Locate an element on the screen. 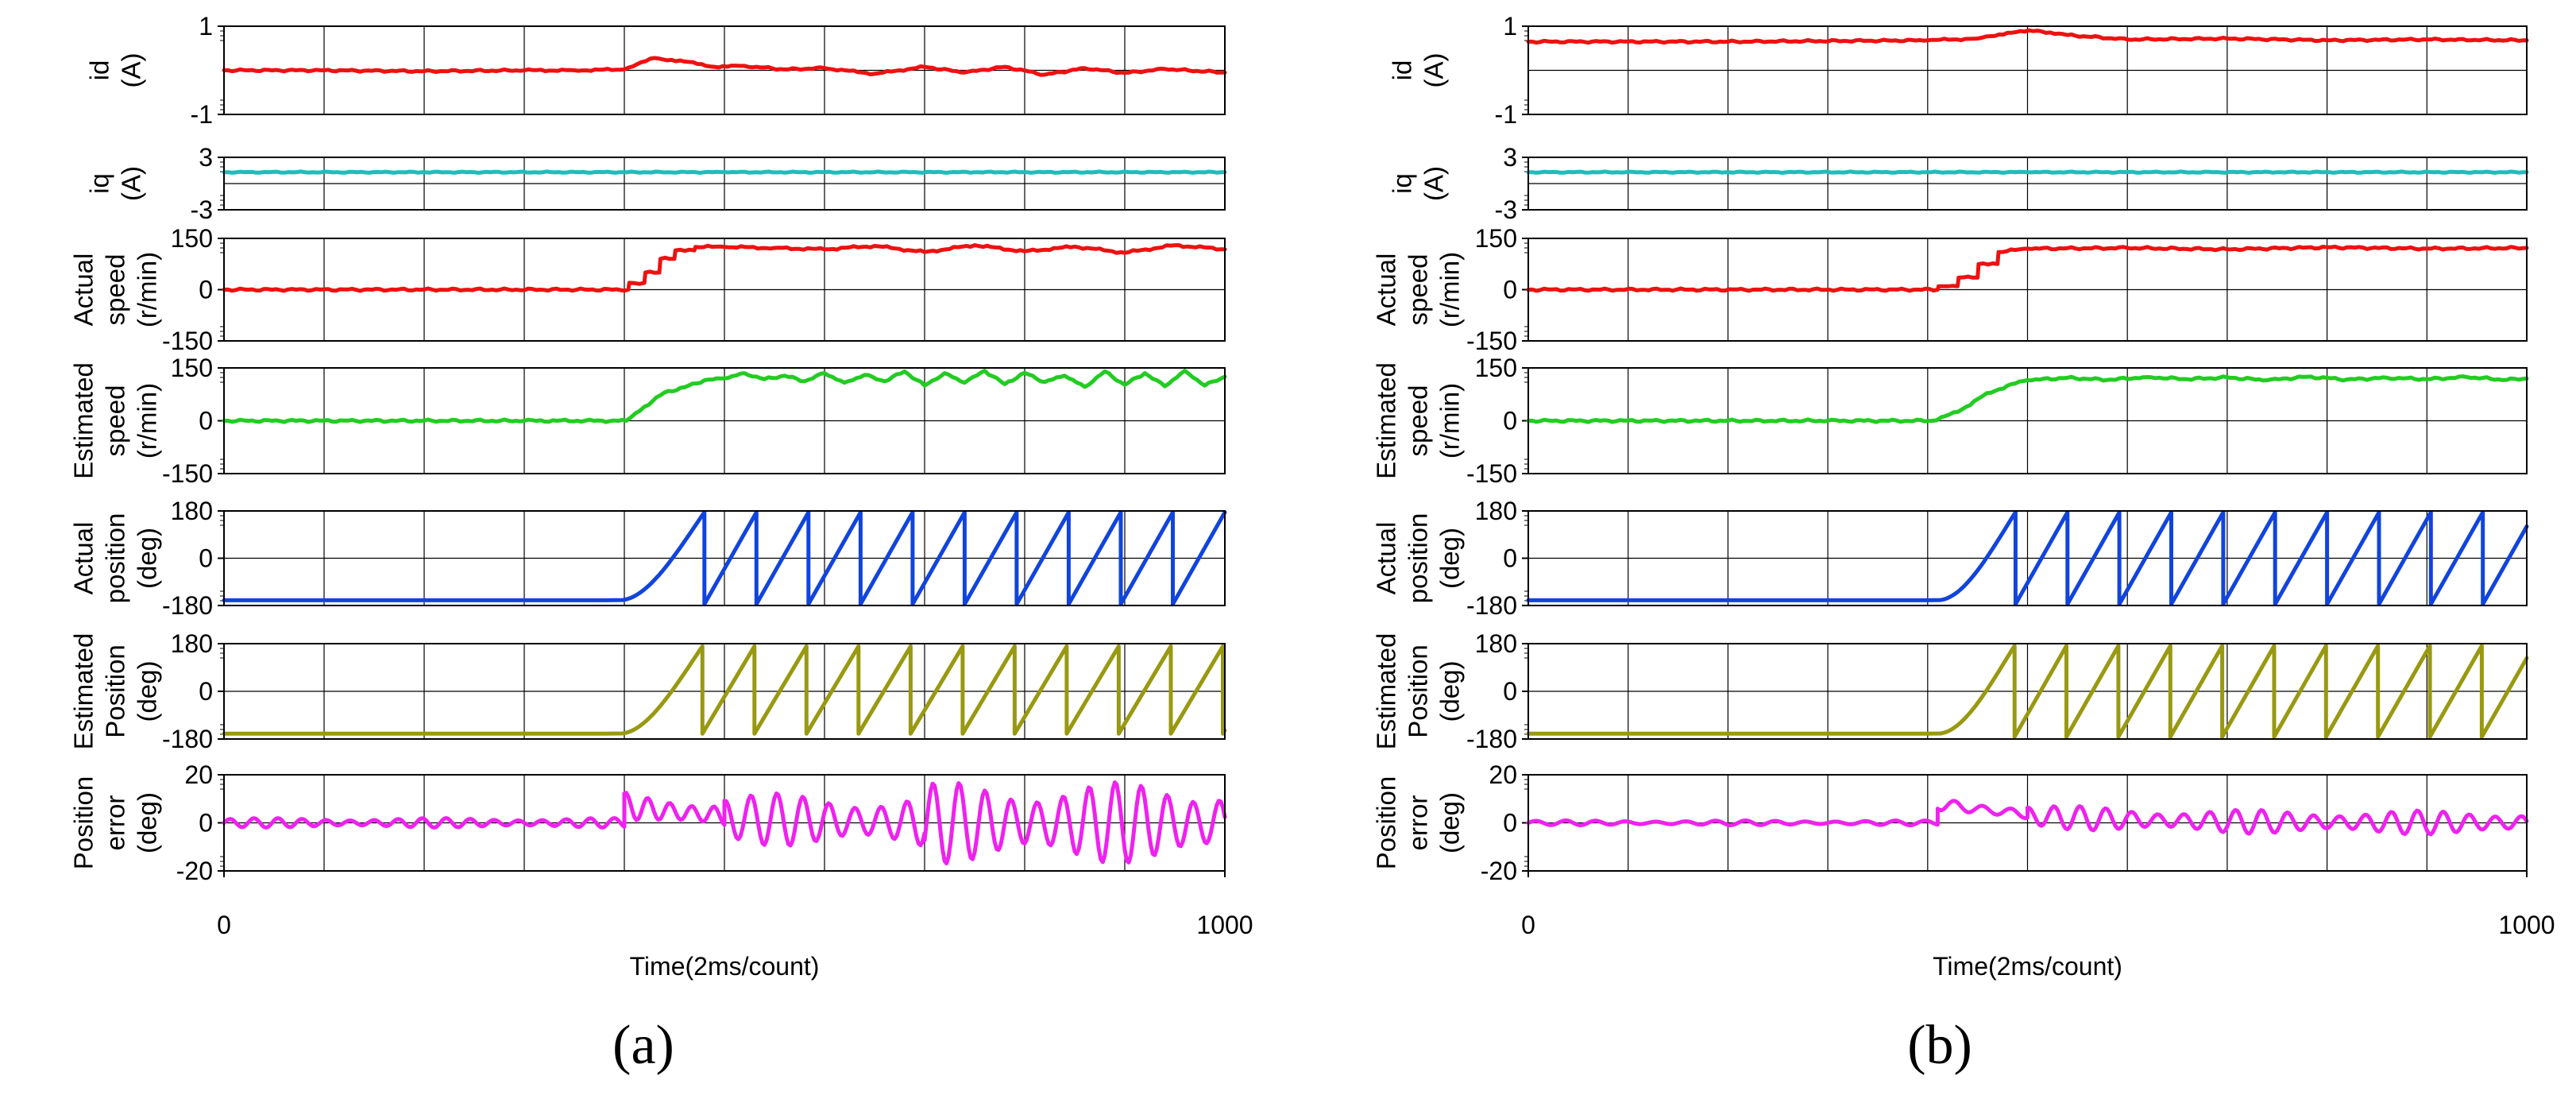  subplot-1: 3 -3 iq (A) is located at coordinates (656, 183).